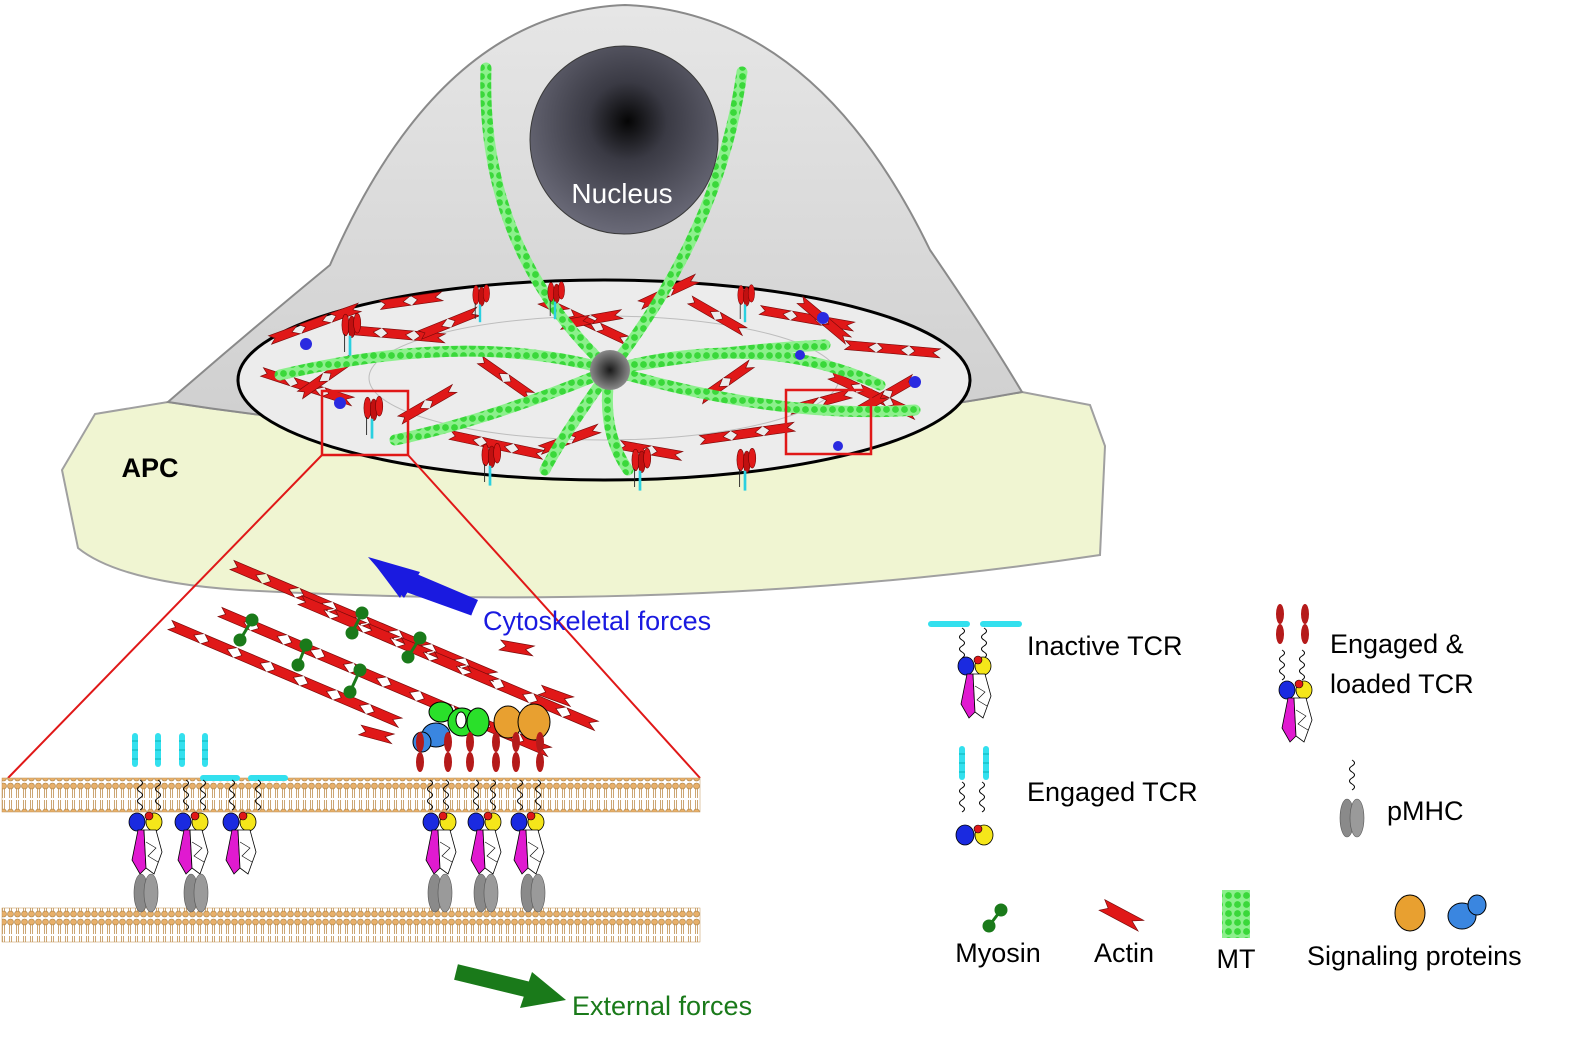 The image size is (1591, 1048). What do you see at coordinates (998, 953) in the screenshot?
I see `legend-myosin-label: Myosin` at bounding box center [998, 953].